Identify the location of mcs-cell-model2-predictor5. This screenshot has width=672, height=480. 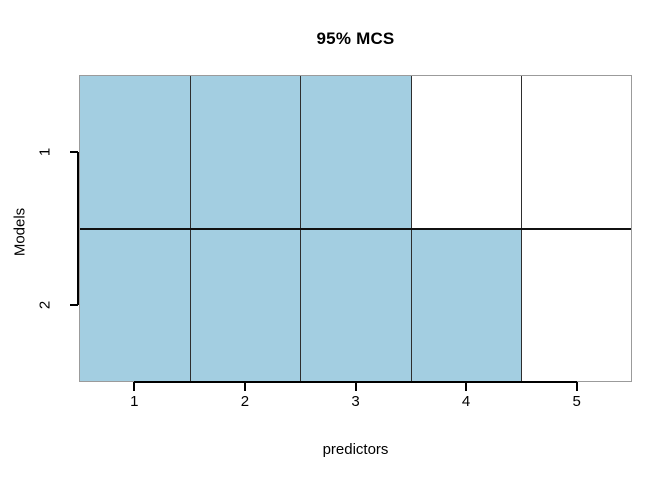
(575, 304).